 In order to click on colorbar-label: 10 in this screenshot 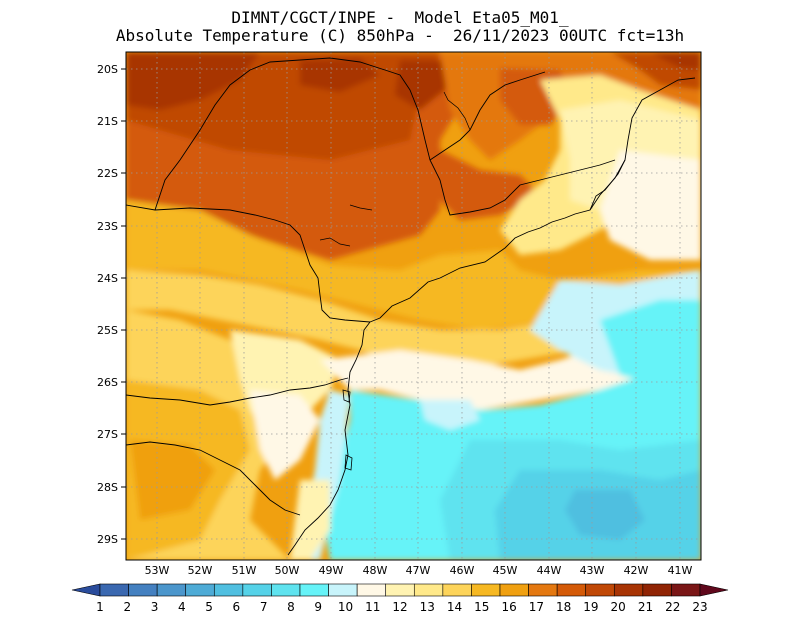, I will do `click(345, 607)`.